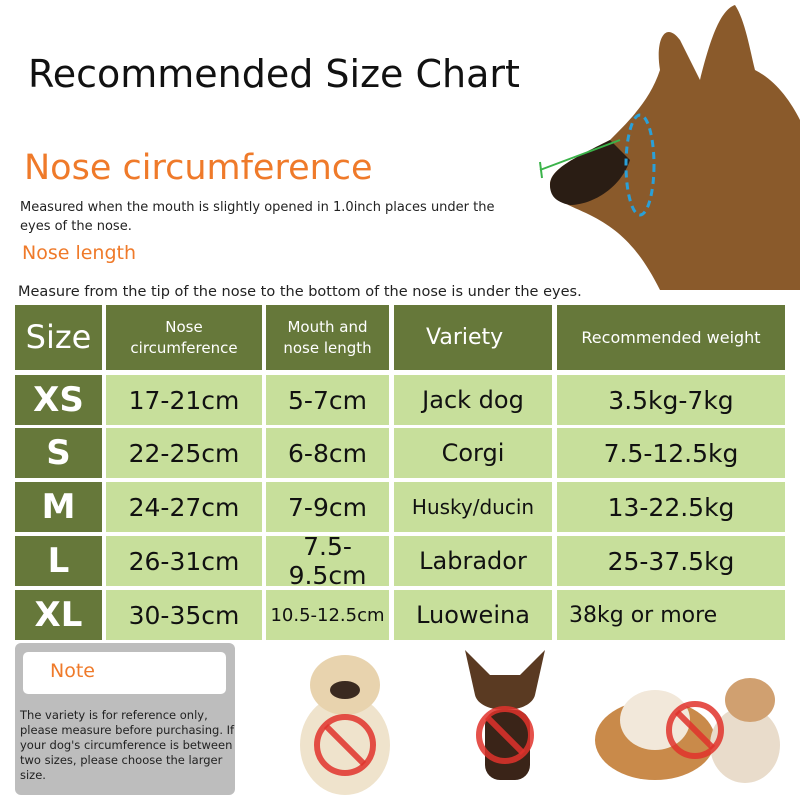 The image size is (800, 800). What do you see at coordinates (58, 337) in the screenshot?
I see `header-size: Size` at bounding box center [58, 337].